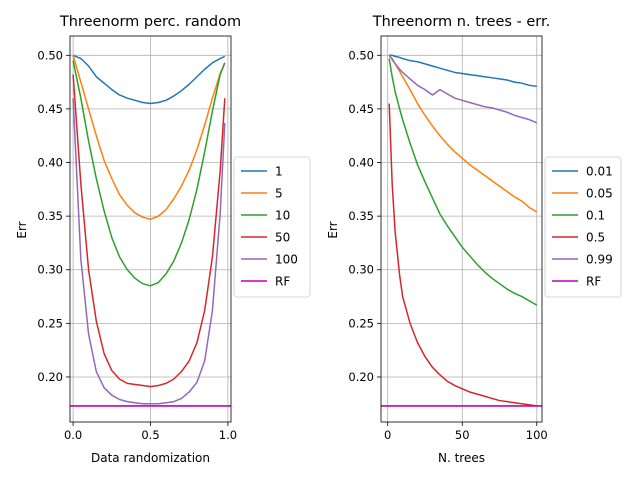 The height and width of the screenshot is (480, 640). What do you see at coordinates (463, 89) in the screenshot?
I see `series-line-0.99` at bounding box center [463, 89].